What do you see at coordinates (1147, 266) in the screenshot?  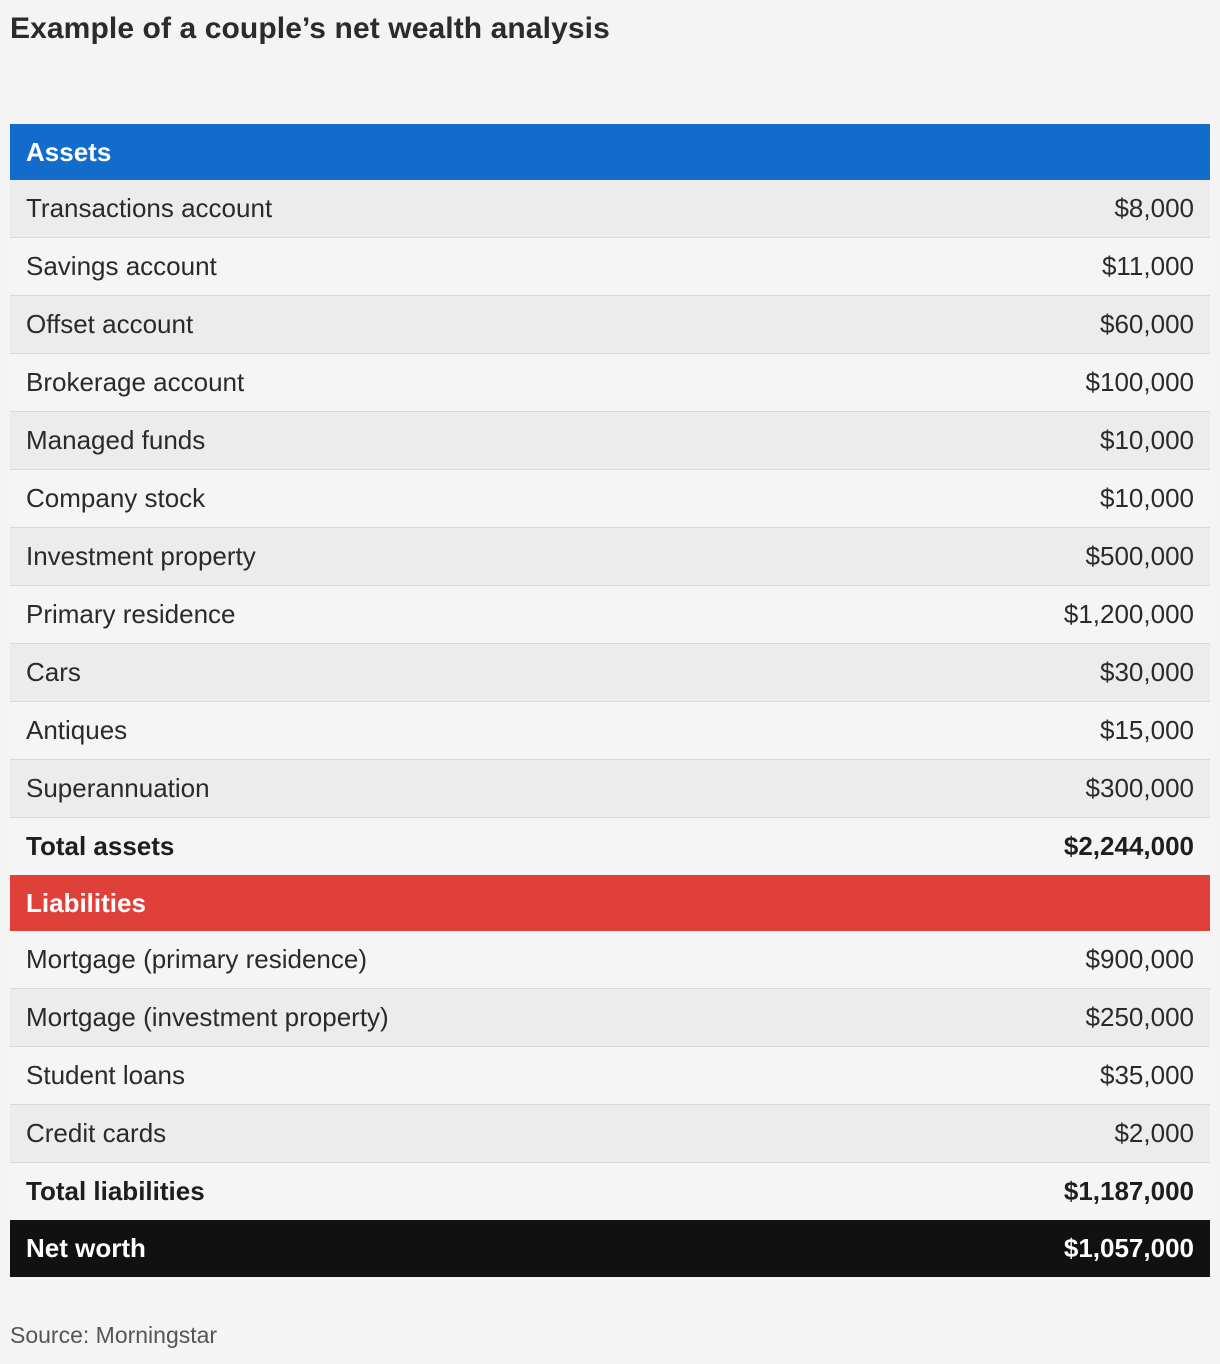 I see `row-value: $11,000` at bounding box center [1147, 266].